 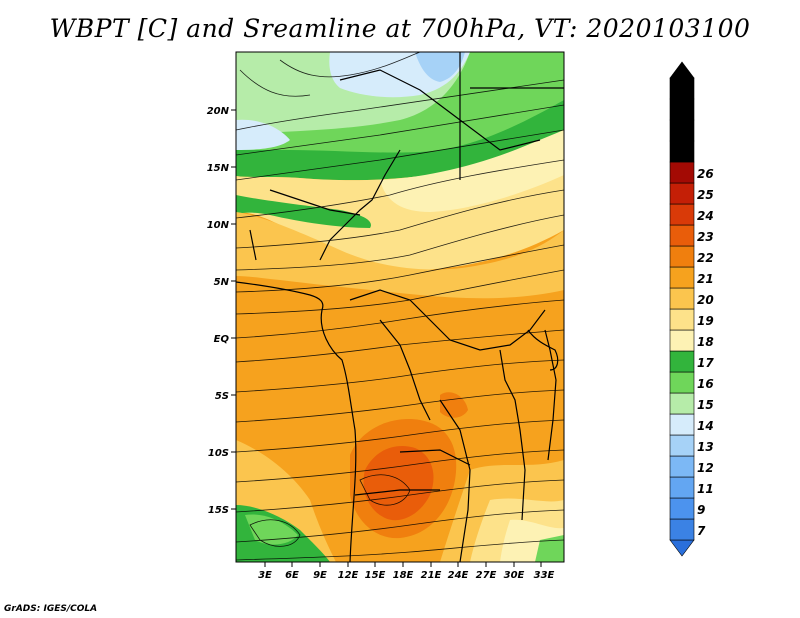 I want to click on lon-label: 15E, so click(x=375, y=575).